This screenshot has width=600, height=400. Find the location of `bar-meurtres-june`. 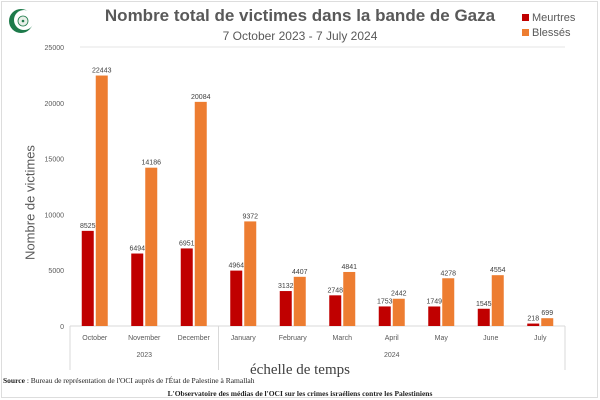

bar-meurtres-june is located at coordinates (483, 317).